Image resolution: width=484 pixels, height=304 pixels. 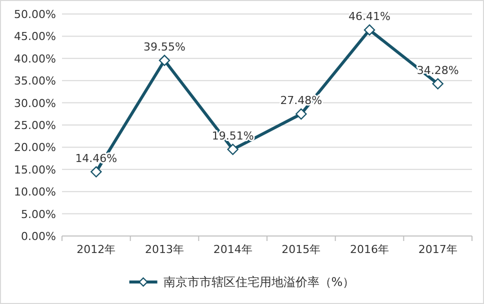 What do you see at coordinates (165, 47) in the screenshot?
I see `data-label: 39.55%` at bounding box center [165, 47].